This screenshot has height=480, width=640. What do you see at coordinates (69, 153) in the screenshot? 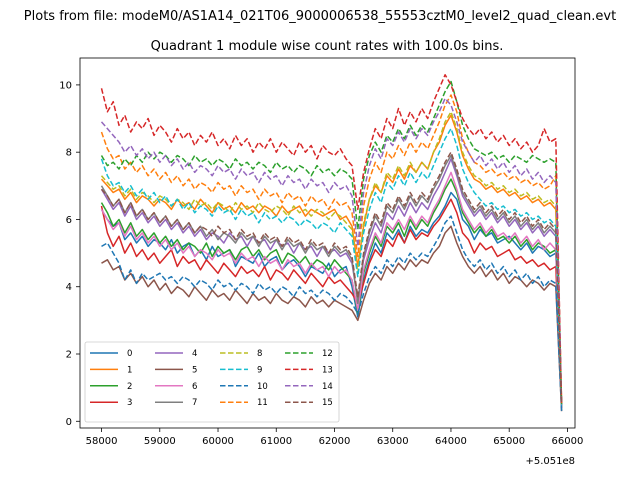
I see `y-tick-label: 8` at bounding box center [69, 153].